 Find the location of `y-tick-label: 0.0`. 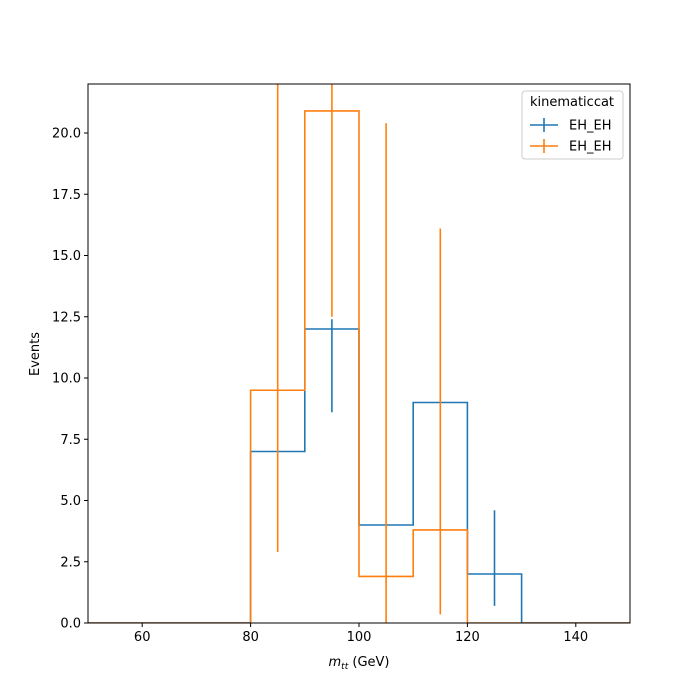

y-tick-label: 0.0 is located at coordinates (70, 624).